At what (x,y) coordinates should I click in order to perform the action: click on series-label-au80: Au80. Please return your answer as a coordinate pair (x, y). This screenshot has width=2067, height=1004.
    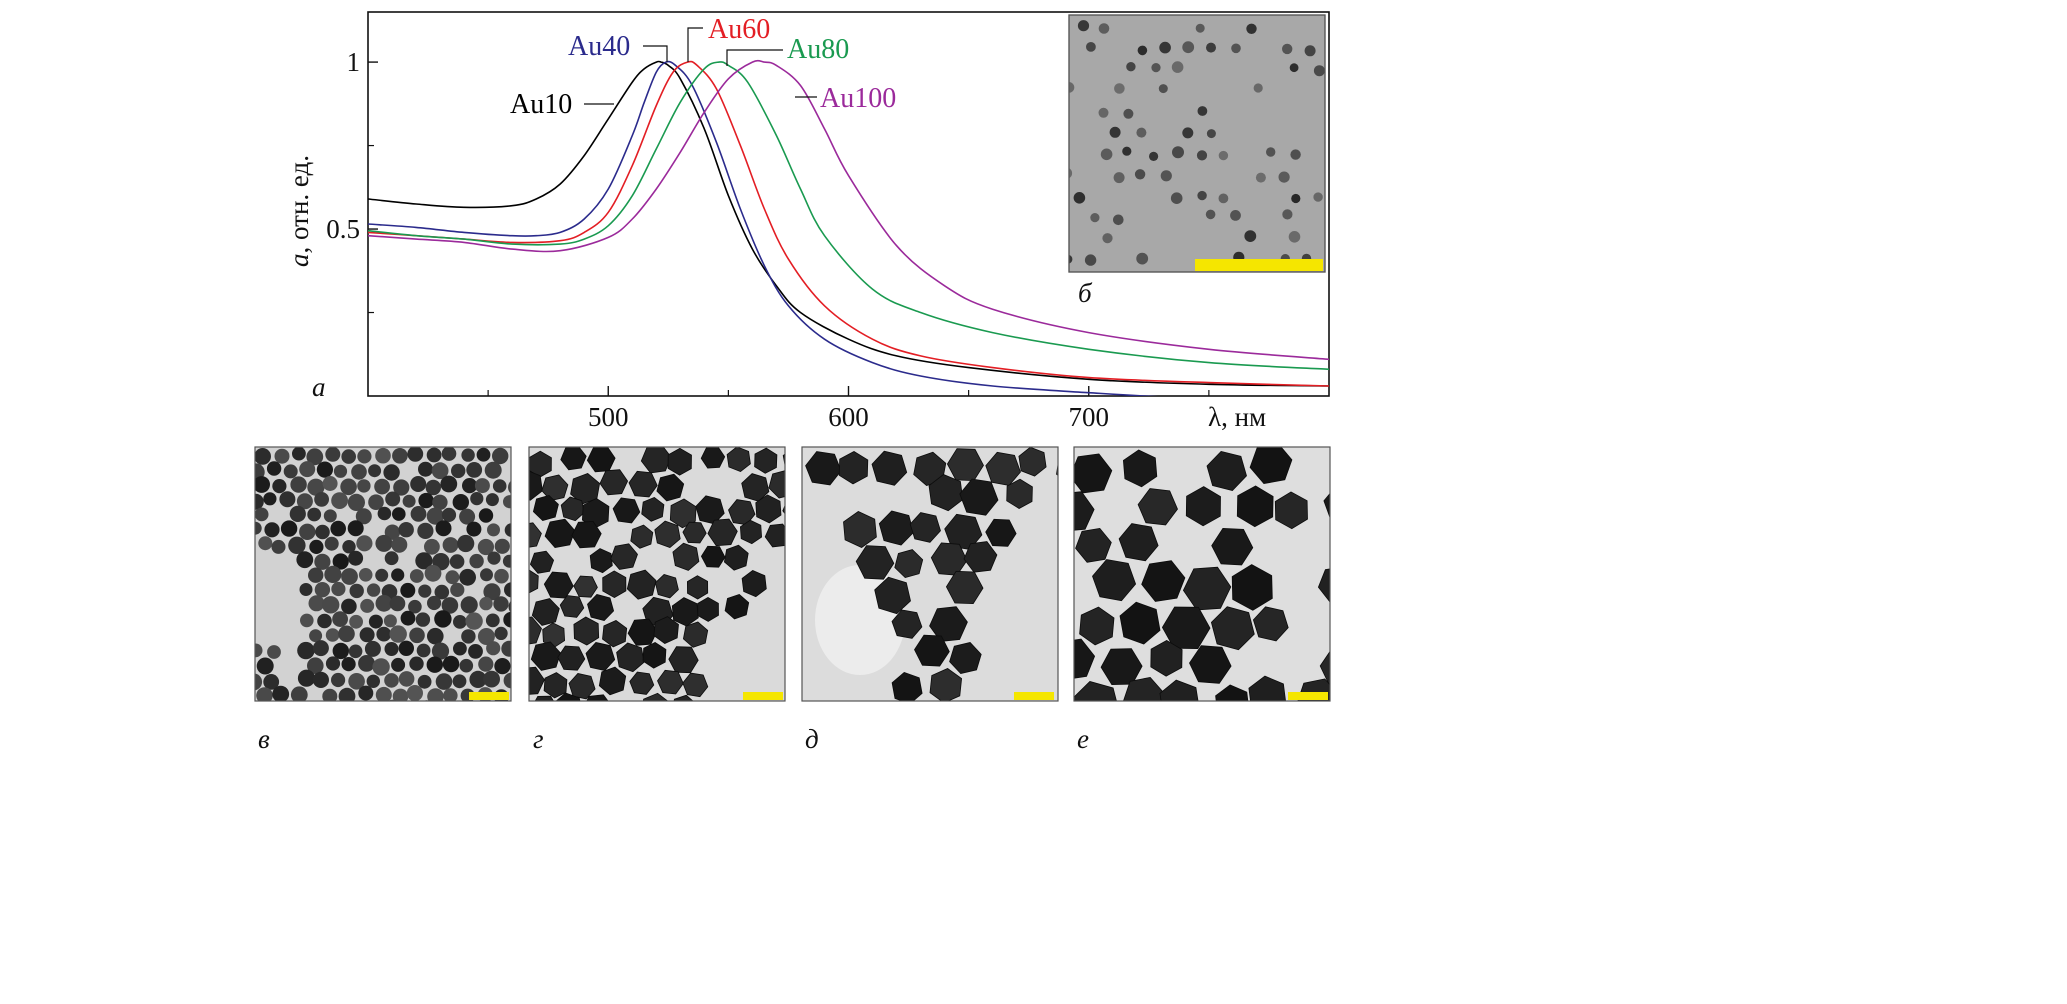
    Looking at the image, I should click on (818, 49).